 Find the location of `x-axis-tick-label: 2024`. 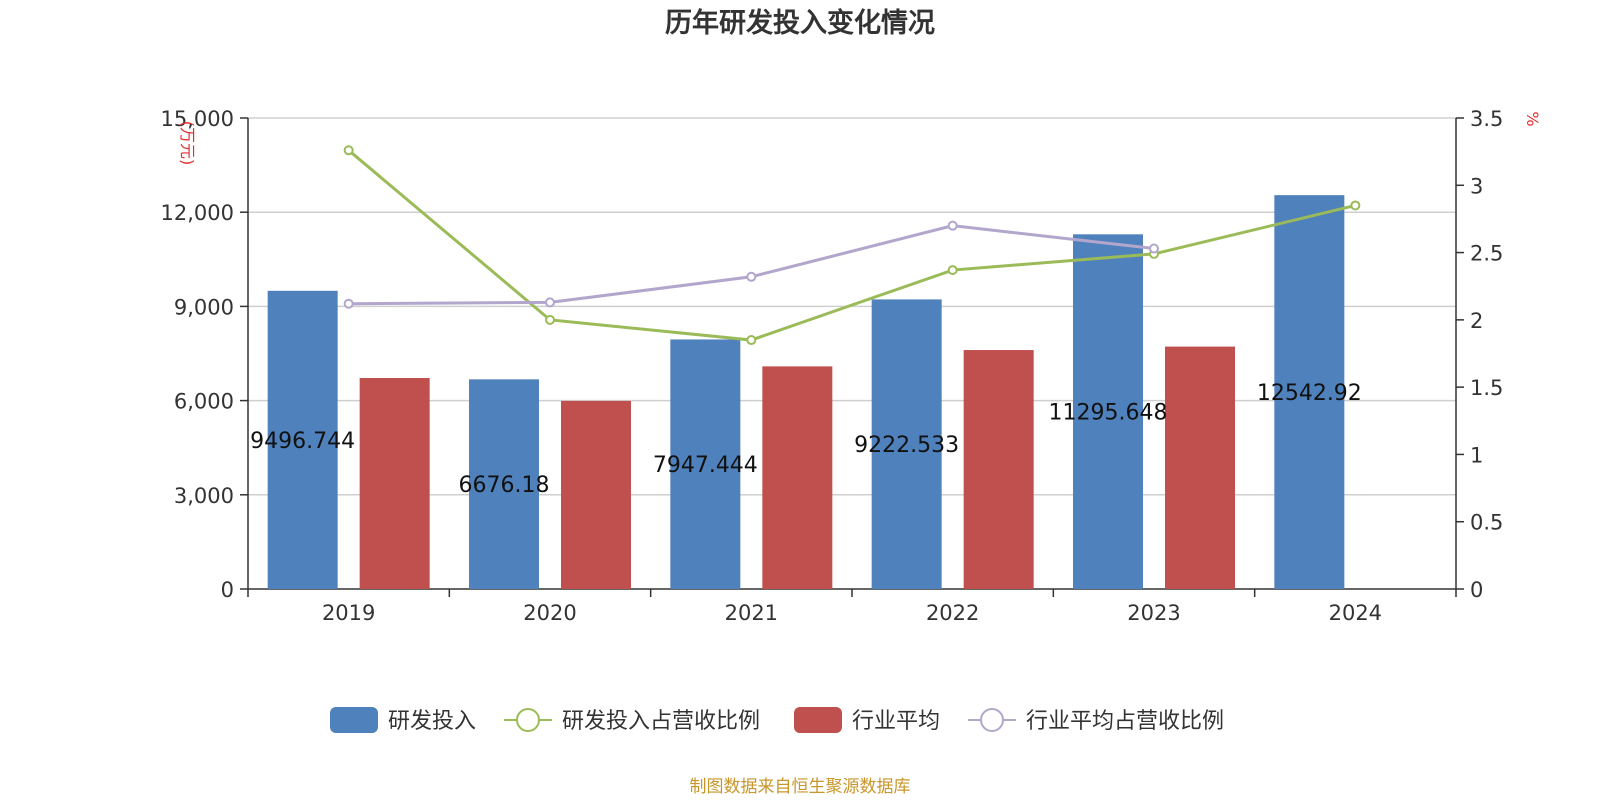

x-axis-tick-label: 2024 is located at coordinates (1355, 613).